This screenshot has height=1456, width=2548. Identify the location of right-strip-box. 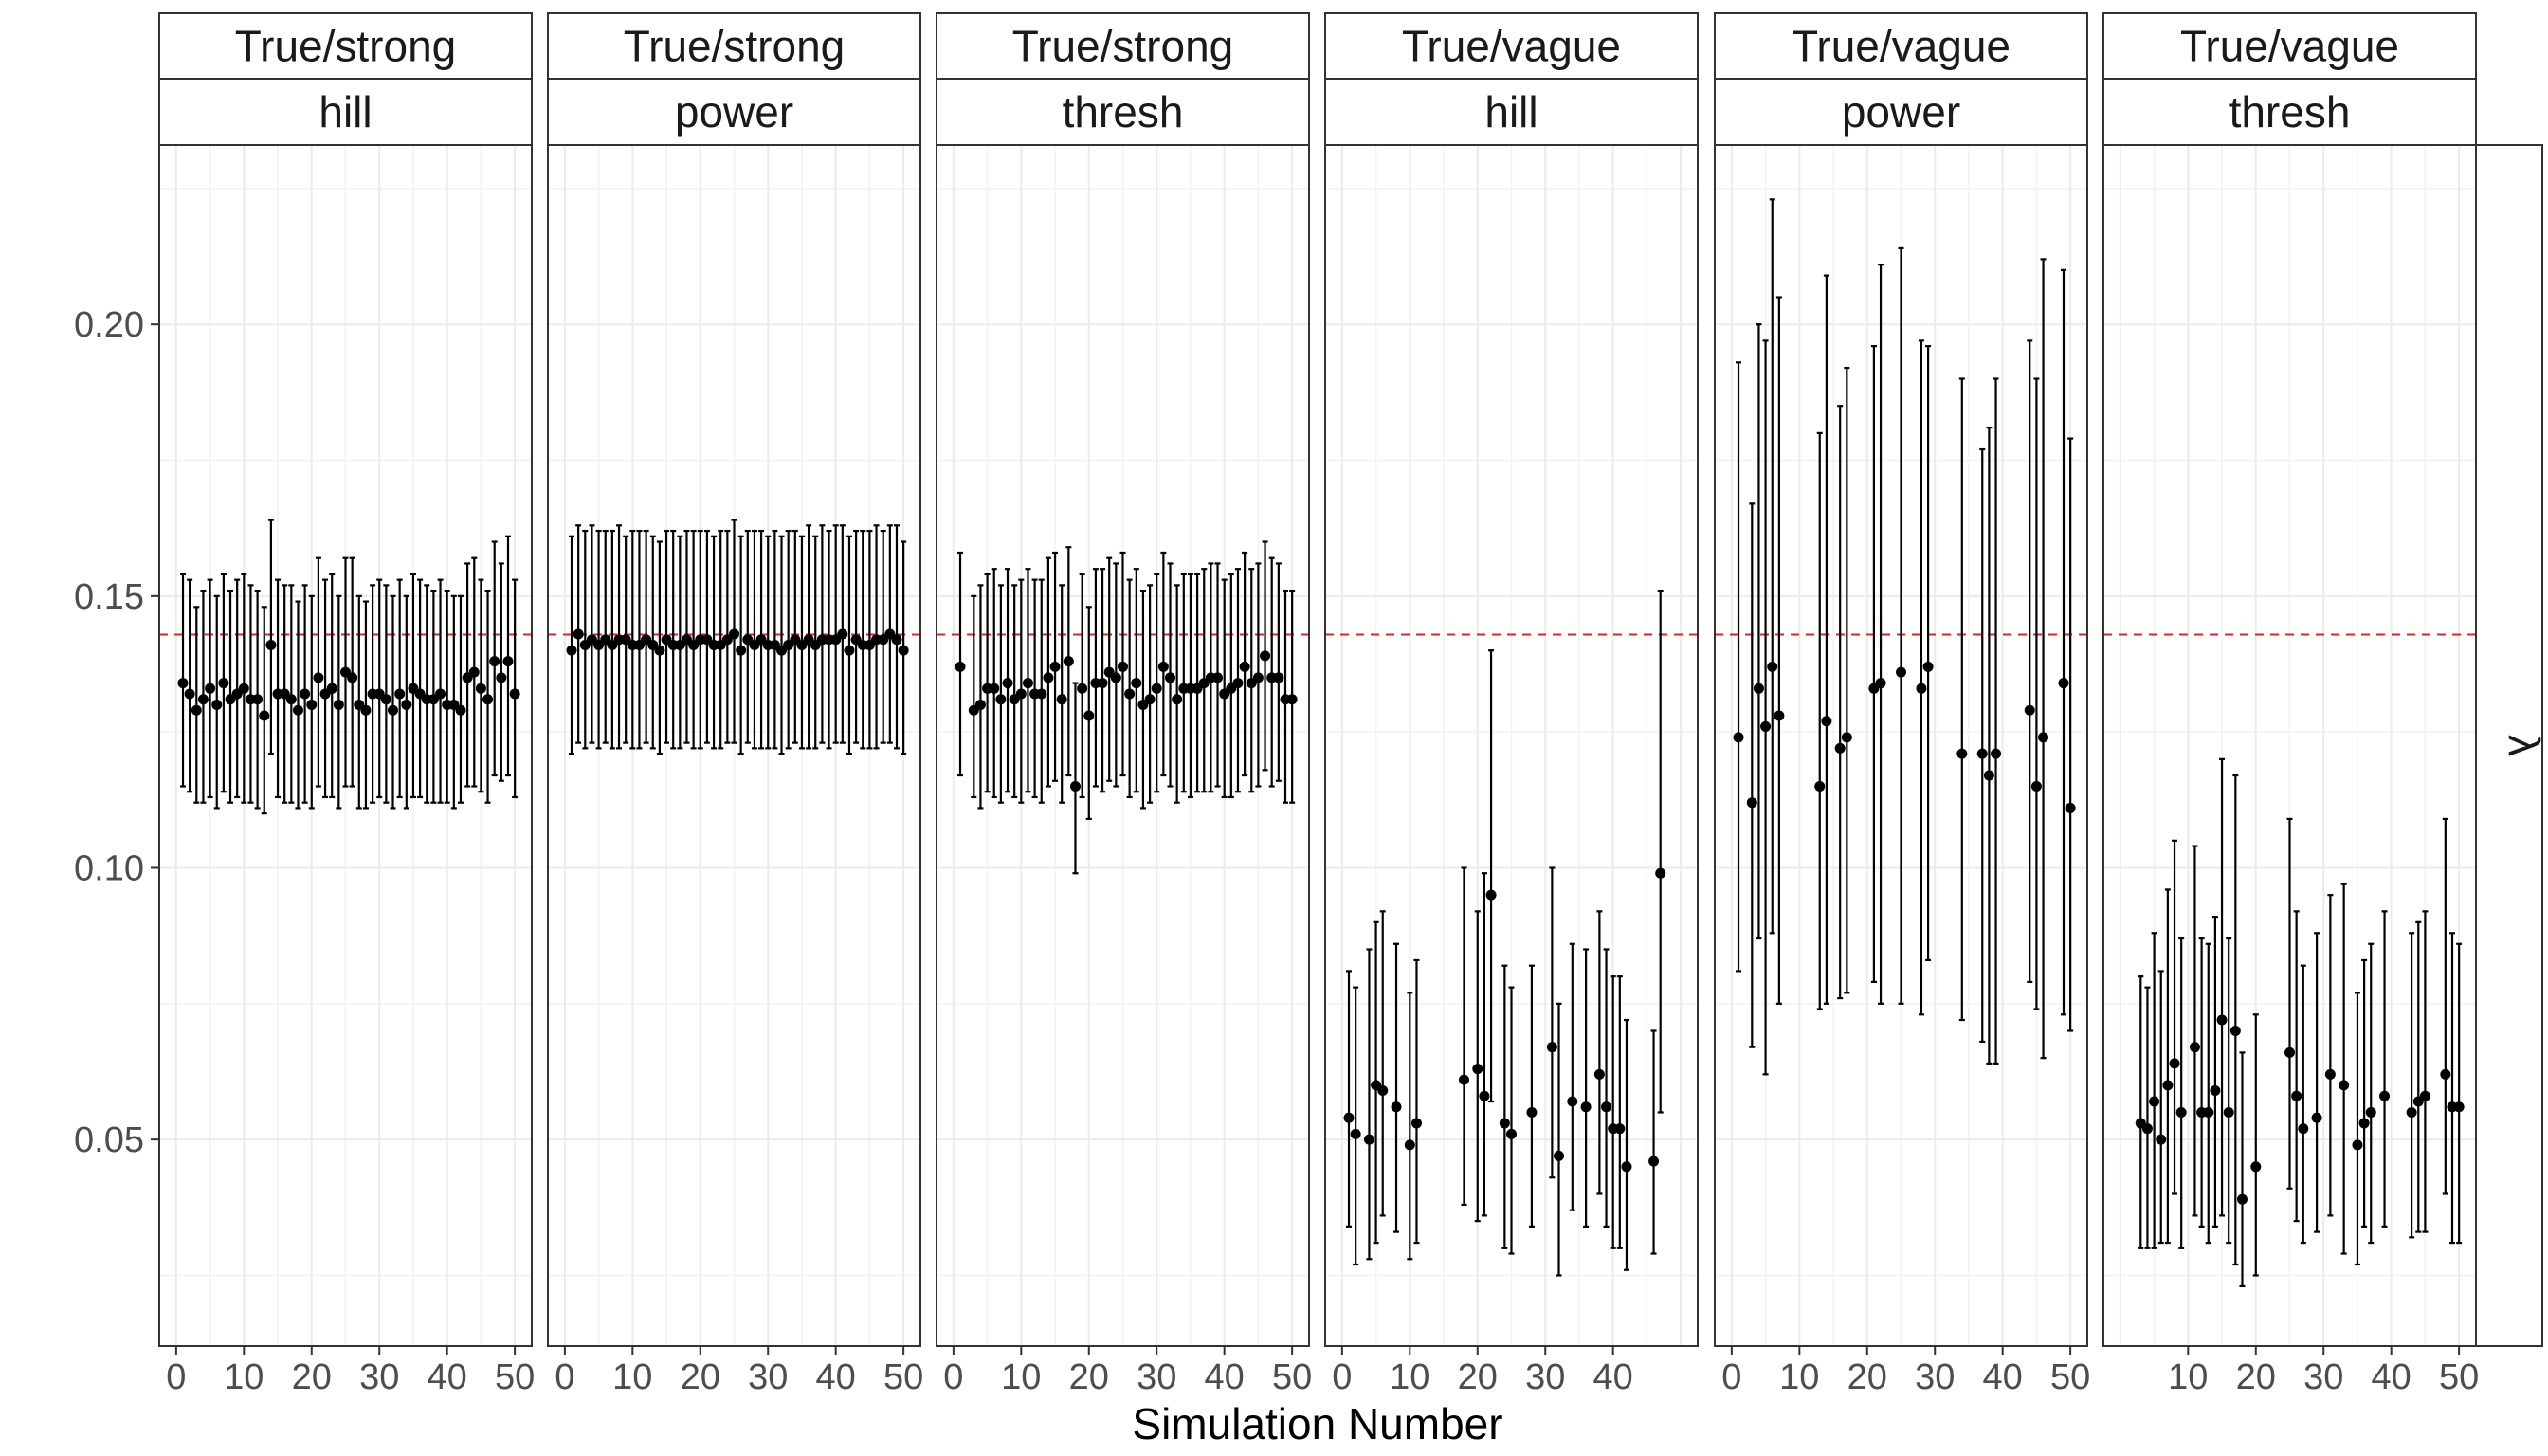
(2509, 745).